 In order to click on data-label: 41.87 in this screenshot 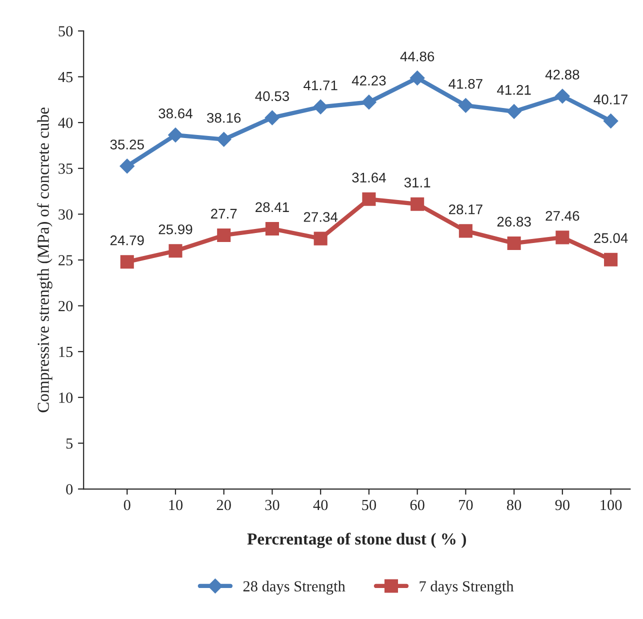, I will do `click(465, 83)`.